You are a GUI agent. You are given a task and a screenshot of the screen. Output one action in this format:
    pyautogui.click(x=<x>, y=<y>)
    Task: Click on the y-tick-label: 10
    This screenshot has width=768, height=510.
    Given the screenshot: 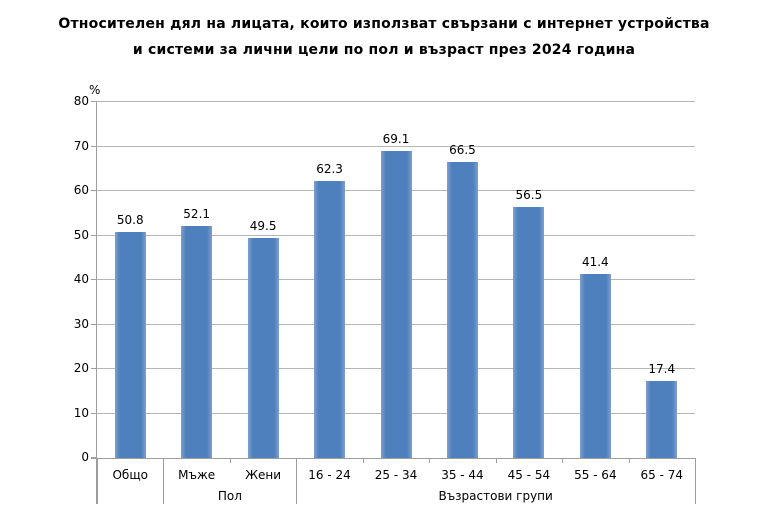 What is the action you would take?
    pyautogui.click(x=81, y=412)
    